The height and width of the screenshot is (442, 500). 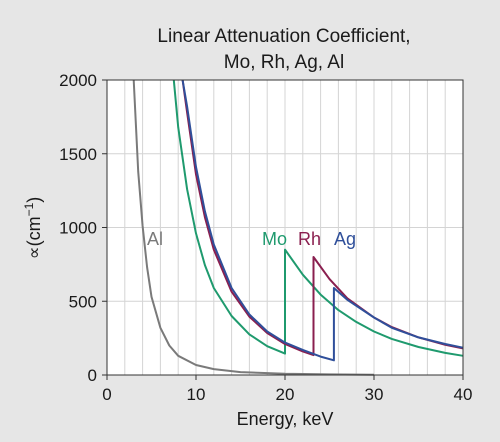 I want to click on series-label-mo: Mo, so click(x=274, y=239).